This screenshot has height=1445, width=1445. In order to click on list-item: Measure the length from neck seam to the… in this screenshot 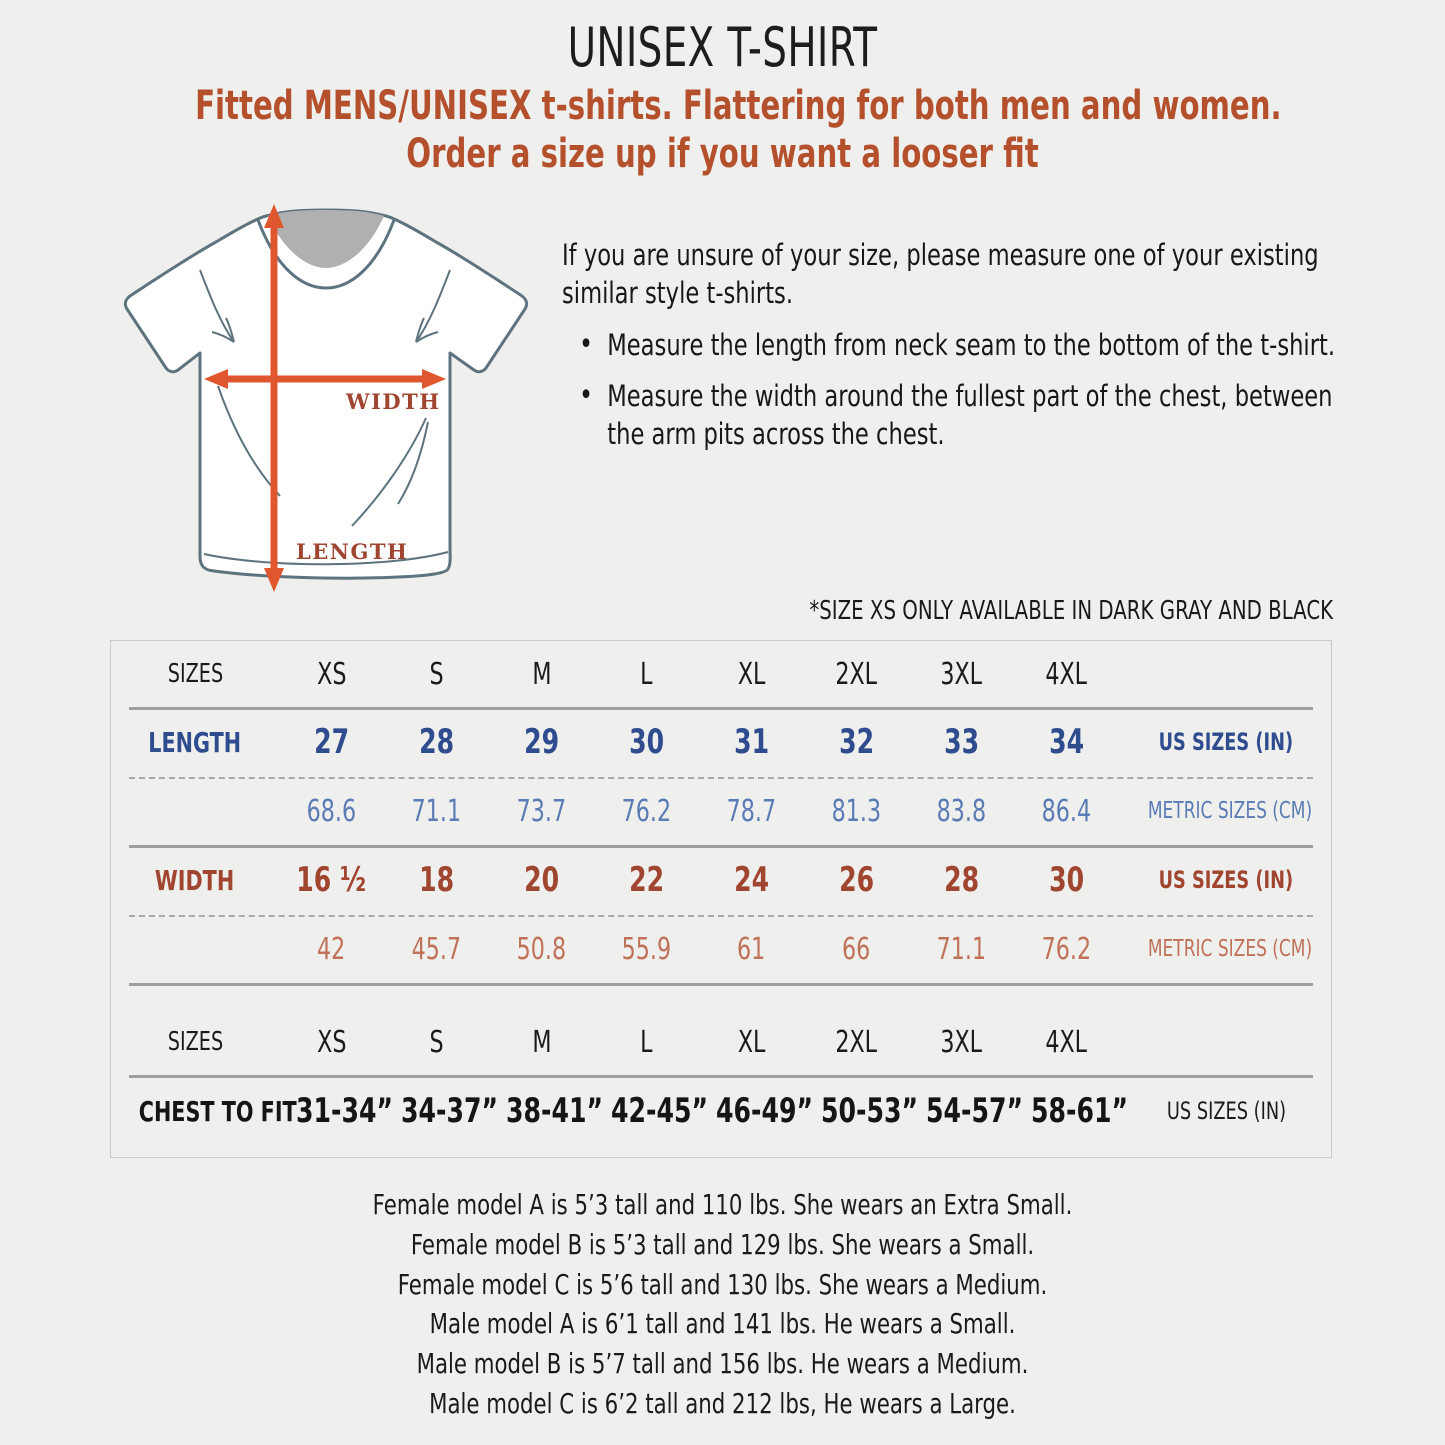, I will do `click(956, 345)`.